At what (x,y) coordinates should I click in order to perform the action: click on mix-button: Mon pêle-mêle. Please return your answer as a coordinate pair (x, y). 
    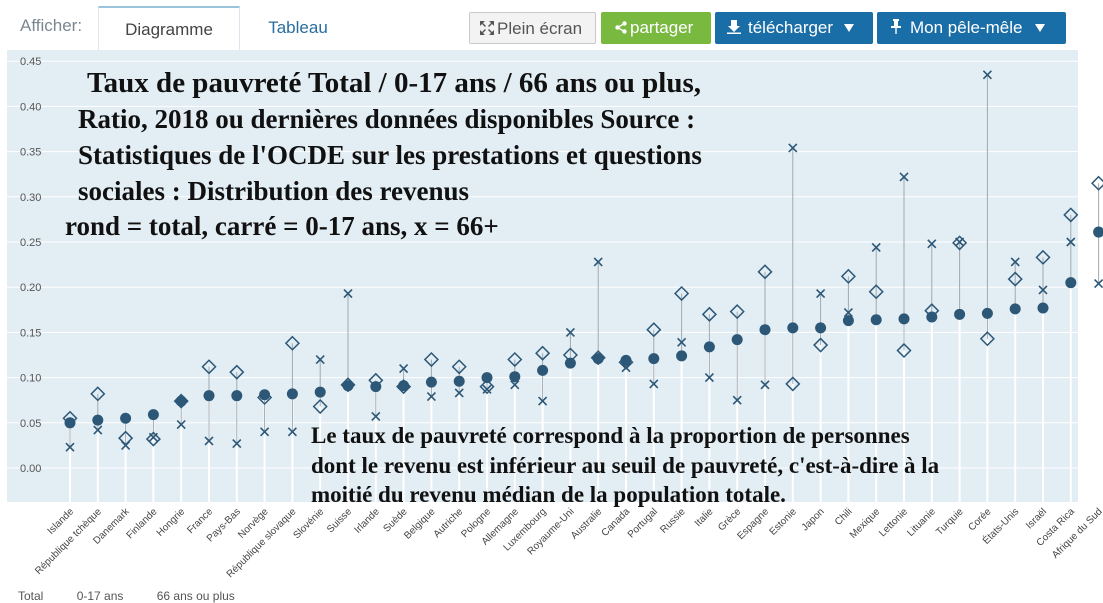
    Looking at the image, I should click on (971, 28).